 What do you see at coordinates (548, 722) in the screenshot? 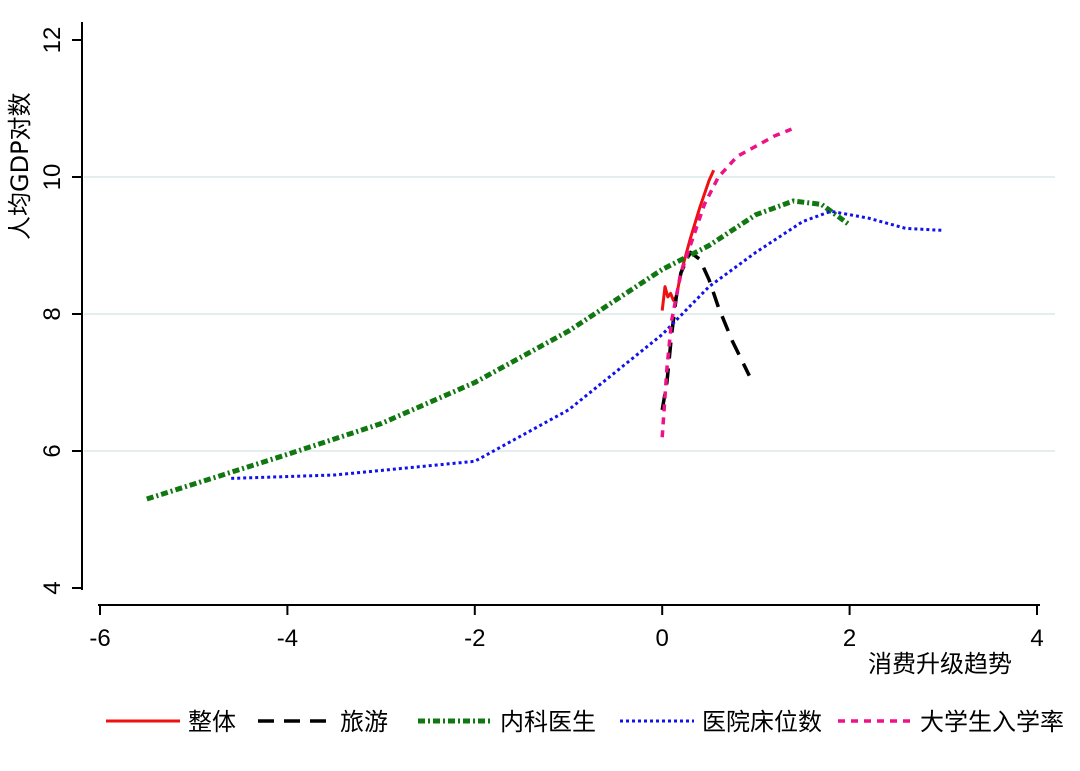
I see `legend-label-2: 内科医生` at bounding box center [548, 722].